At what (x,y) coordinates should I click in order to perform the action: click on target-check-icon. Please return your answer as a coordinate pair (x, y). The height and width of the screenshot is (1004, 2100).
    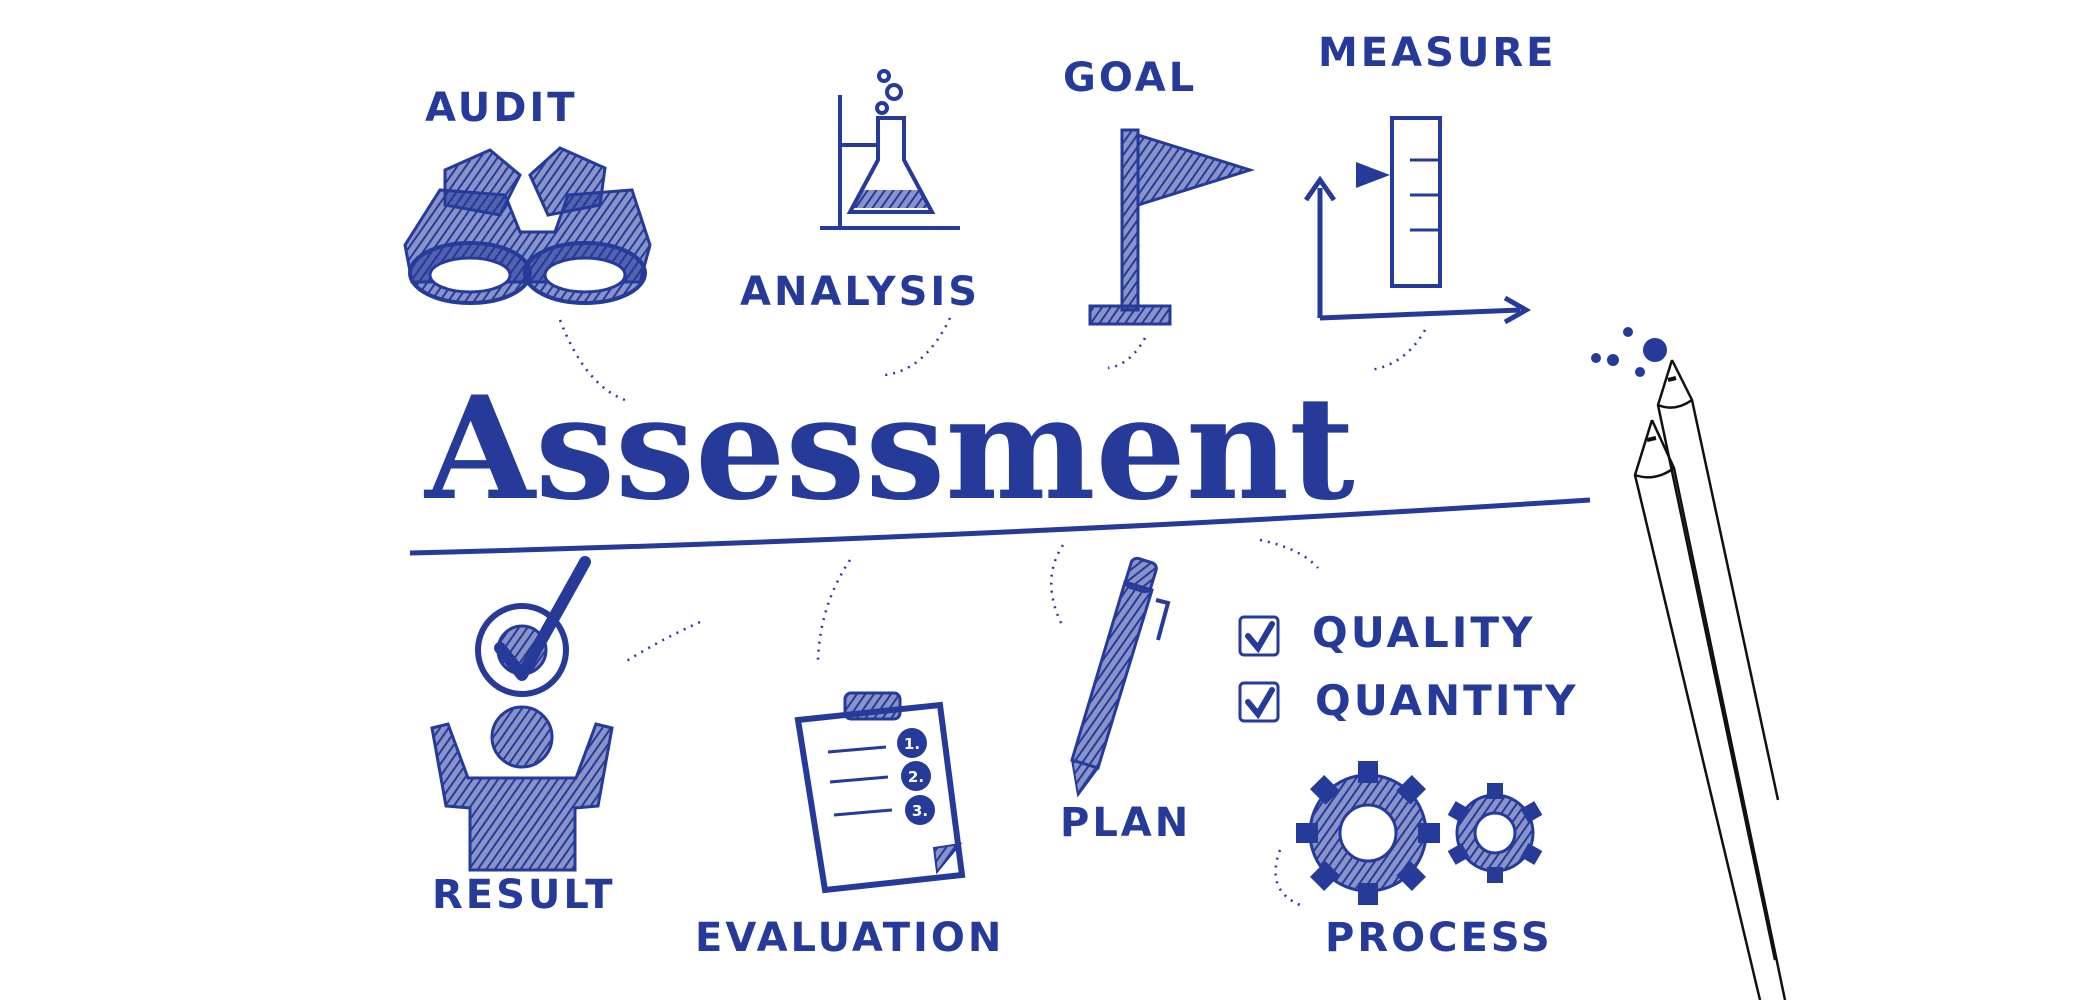
    Looking at the image, I should click on (533, 626).